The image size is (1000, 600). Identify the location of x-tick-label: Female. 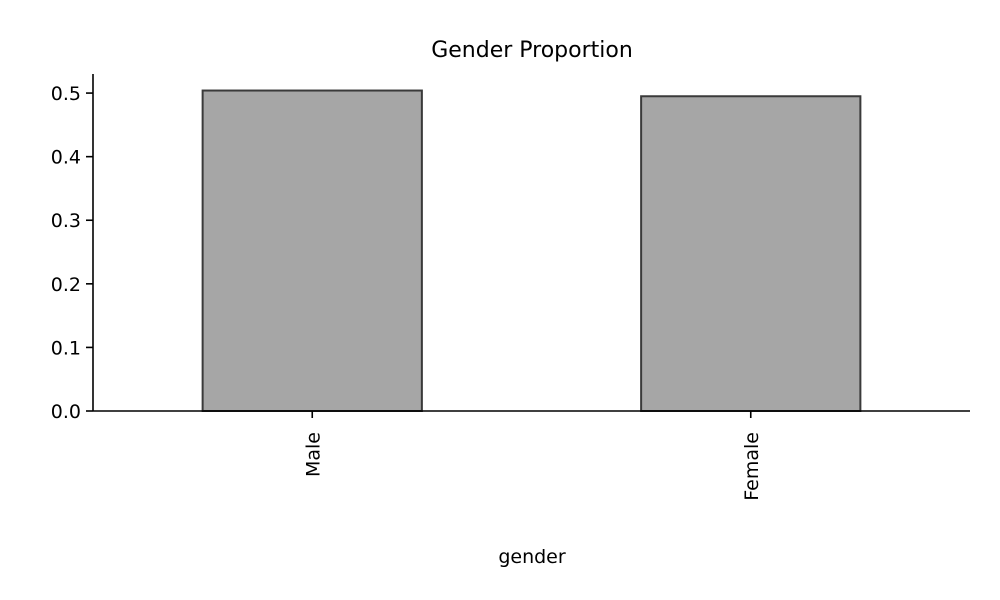
(752, 466).